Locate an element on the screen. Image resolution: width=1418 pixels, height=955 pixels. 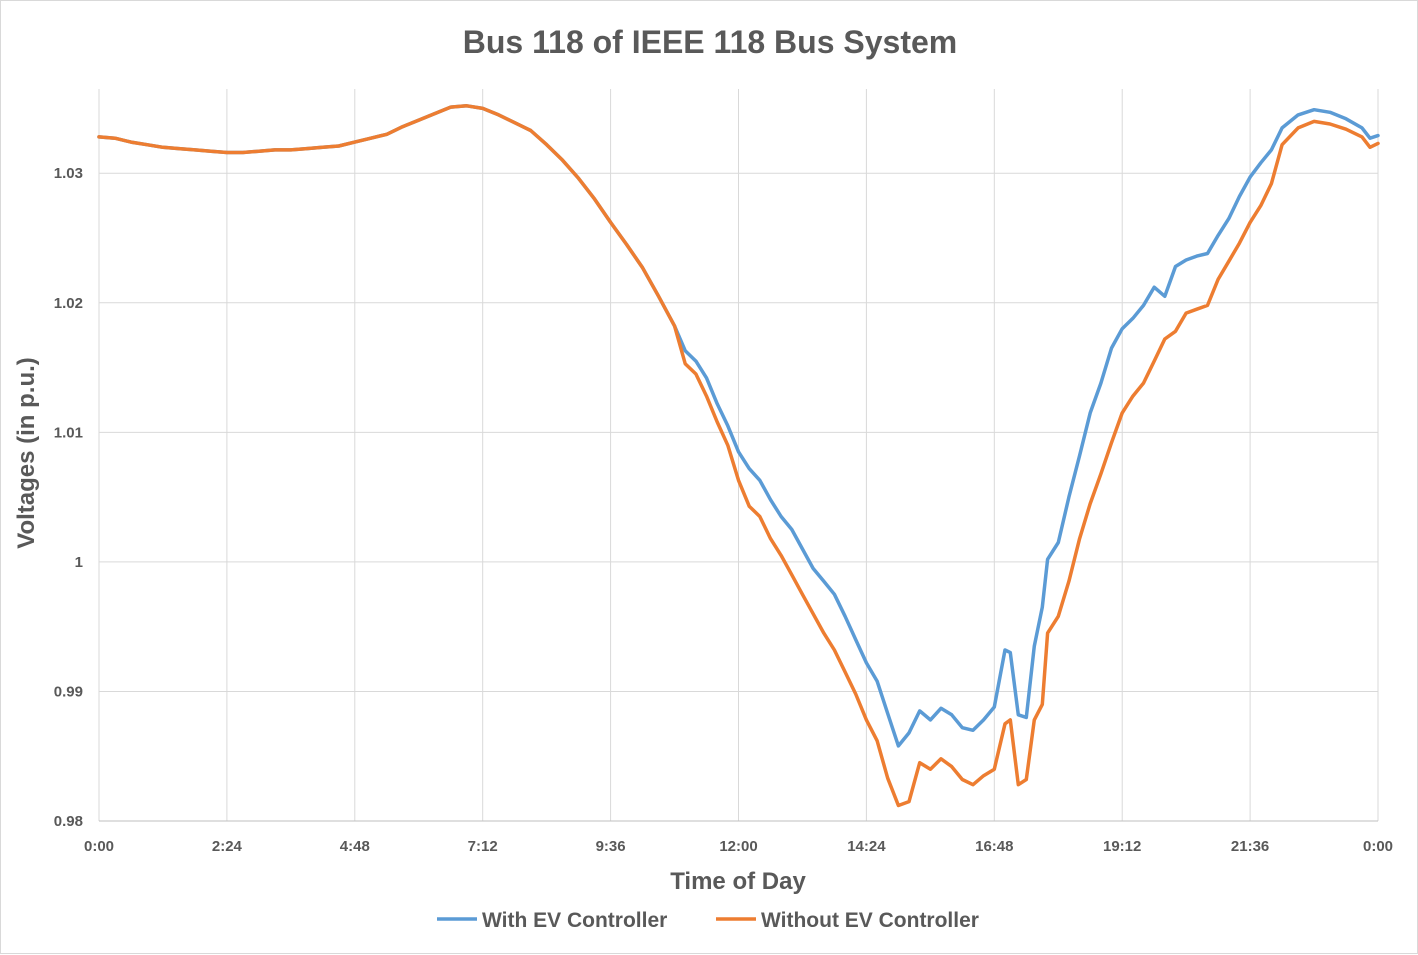
x-tick-label: 14:24 is located at coordinates (866, 846).